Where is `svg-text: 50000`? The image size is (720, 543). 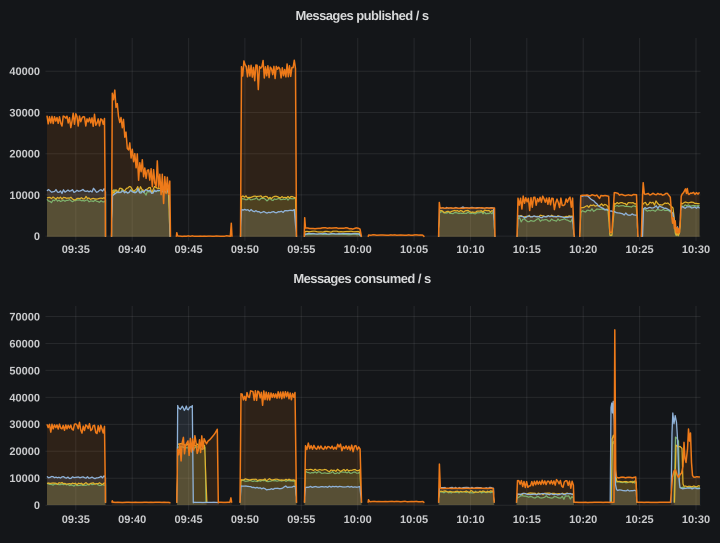
svg-text: 50000 is located at coordinates (24, 371).